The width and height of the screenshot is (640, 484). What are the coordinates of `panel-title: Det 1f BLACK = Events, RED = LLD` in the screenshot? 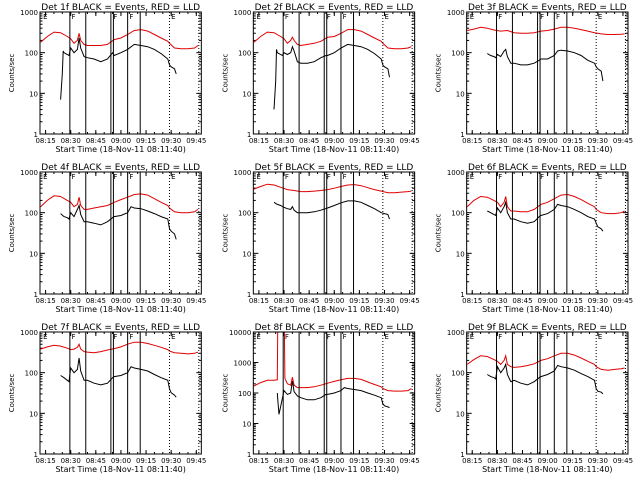 It's located at (120, 8).